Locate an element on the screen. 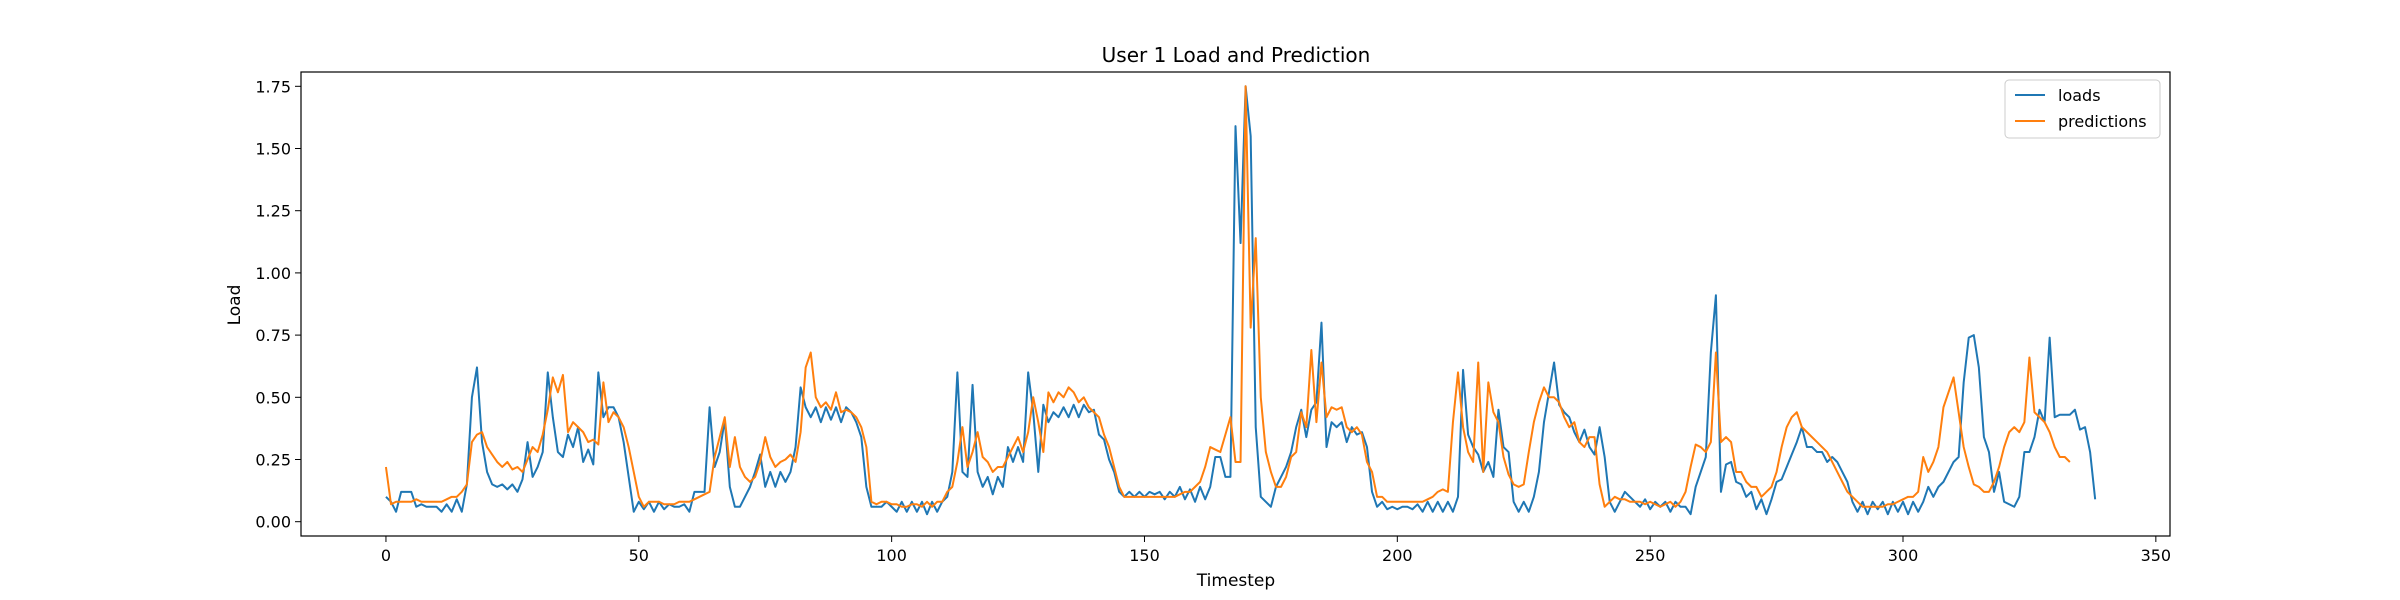 This screenshot has width=2400, height=600. y-tick-label: 0.00 is located at coordinates (273, 522).